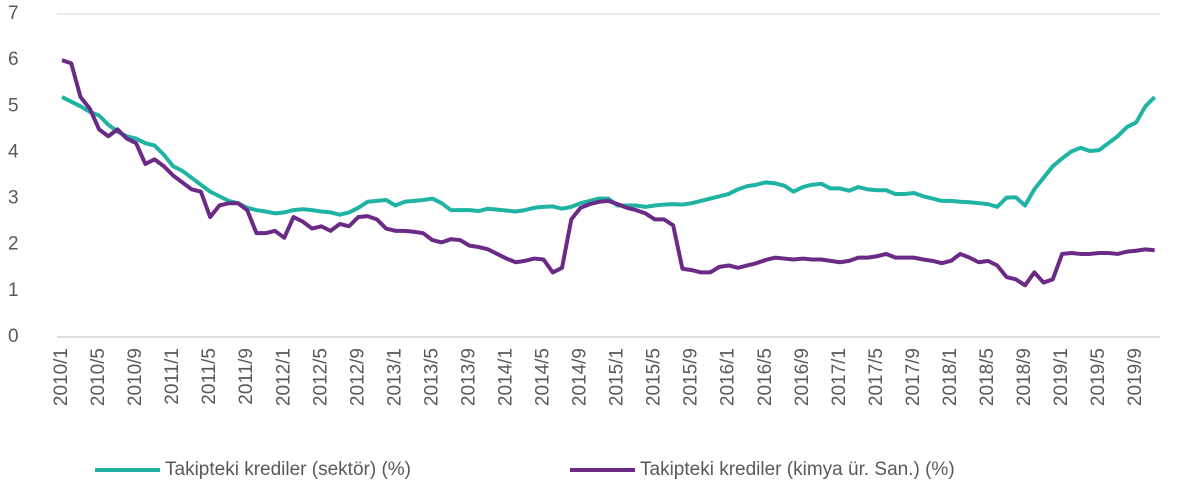 Image resolution: width=1178 pixels, height=491 pixels. I want to click on x-tick-label: 2011/5, so click(209, 376).